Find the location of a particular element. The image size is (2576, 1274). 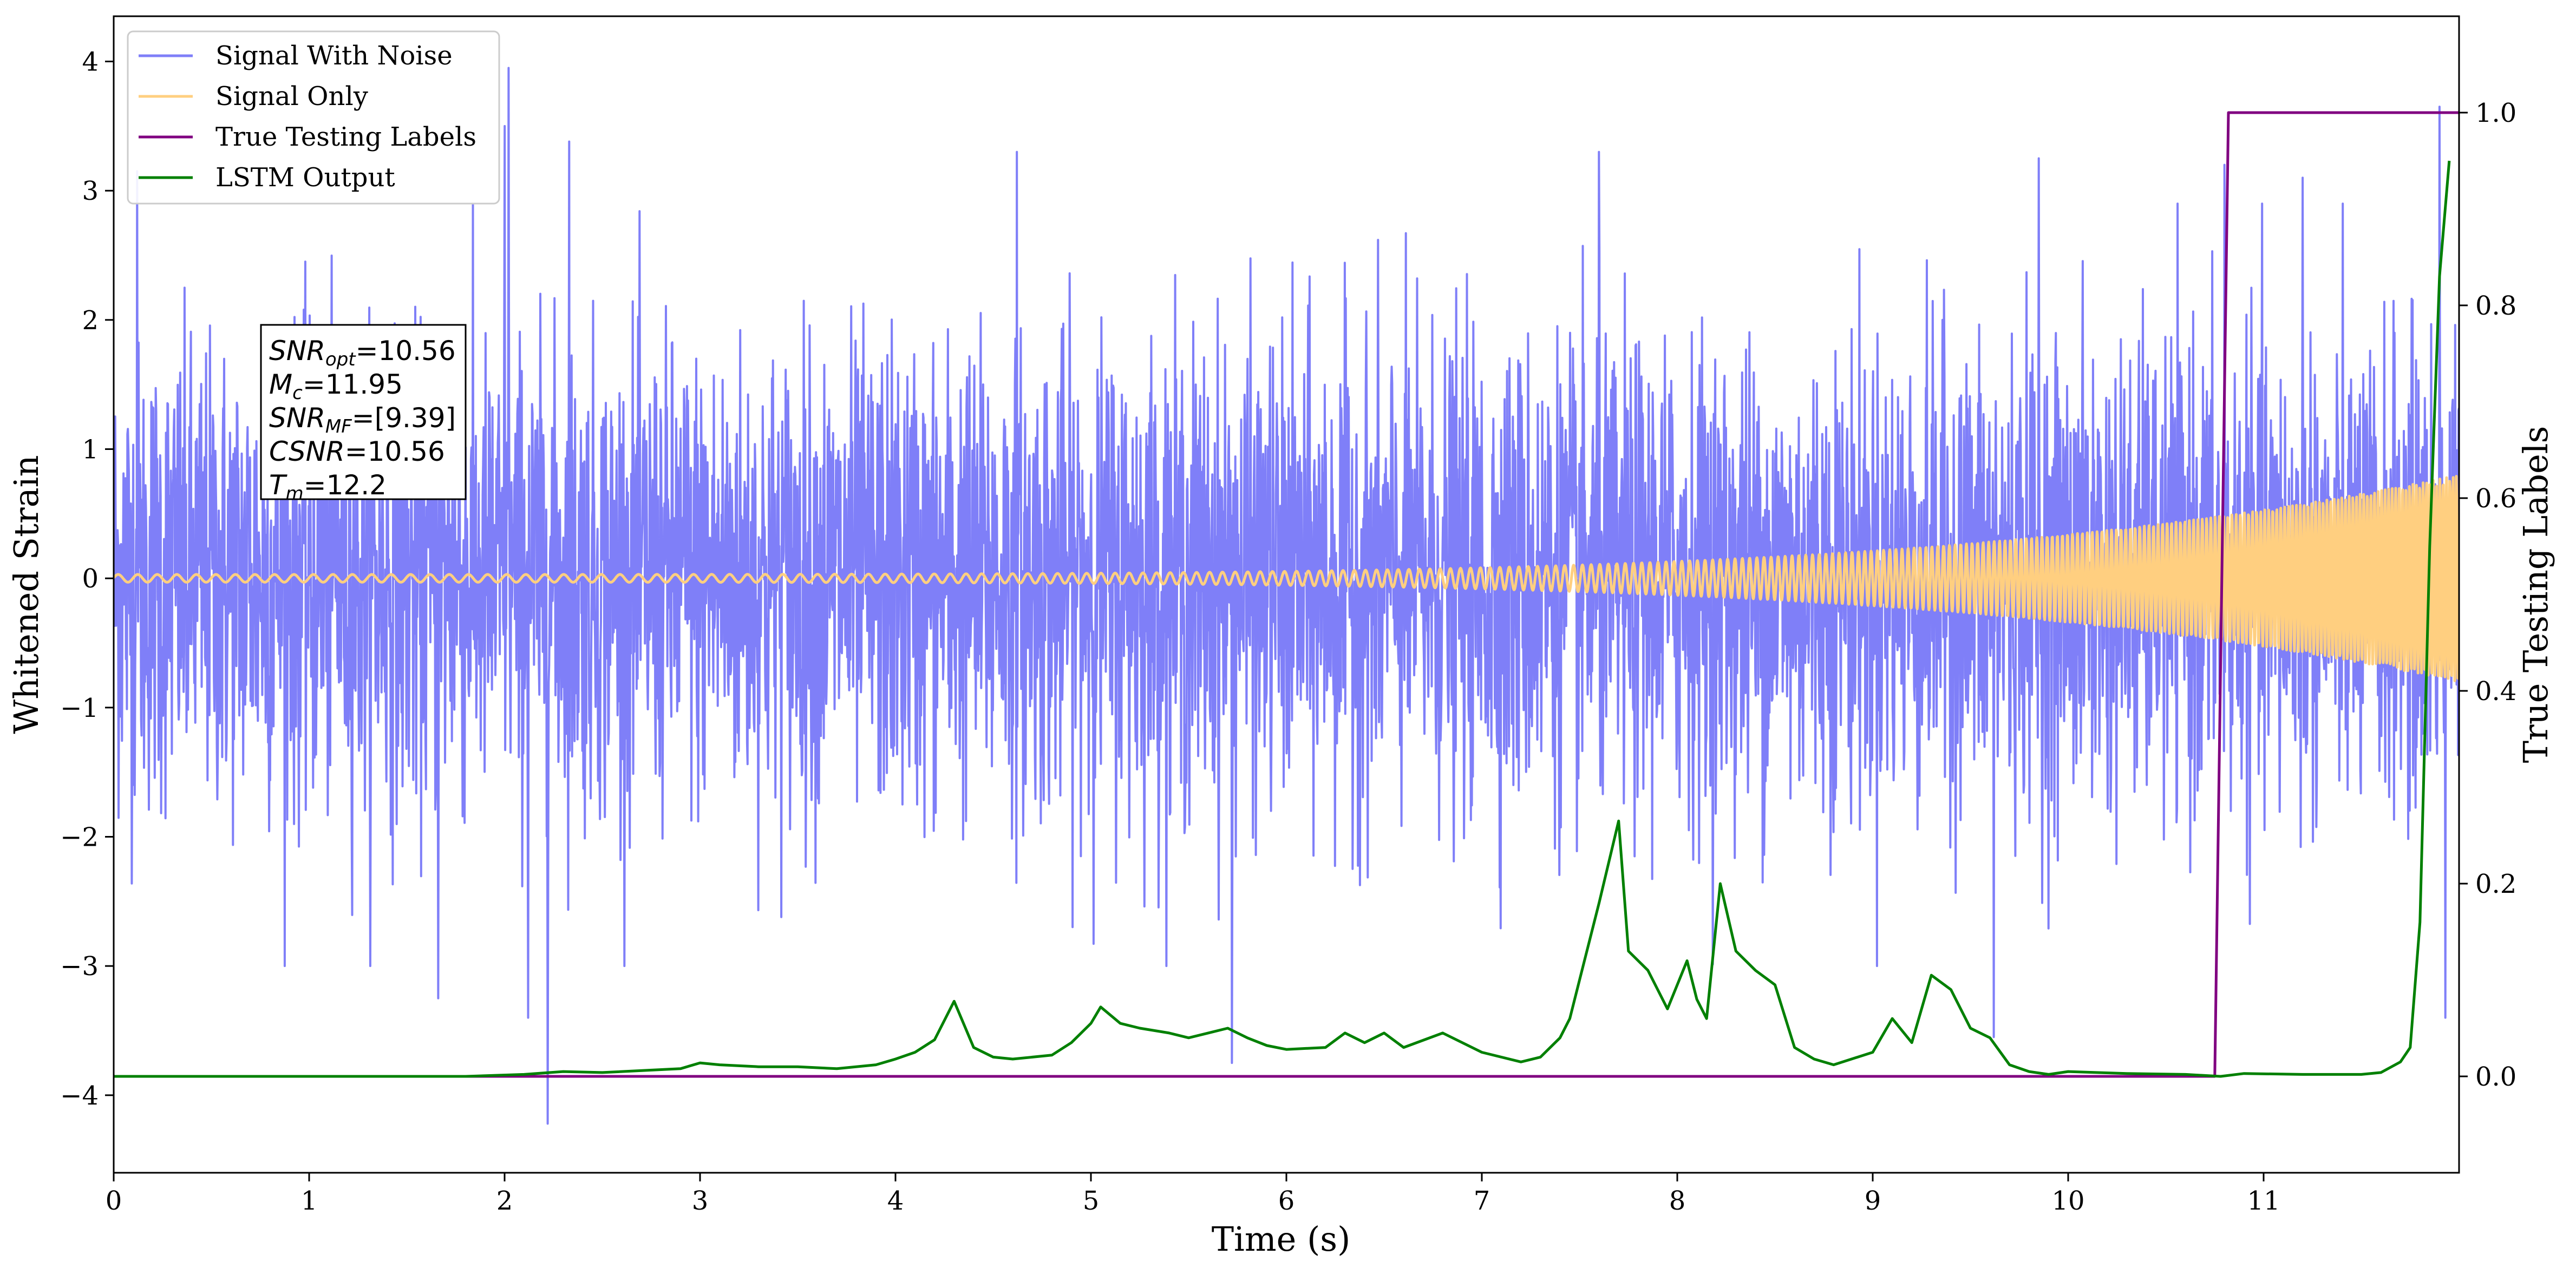

y-tick-label-left: 4 is located at coordinates (90, 62).